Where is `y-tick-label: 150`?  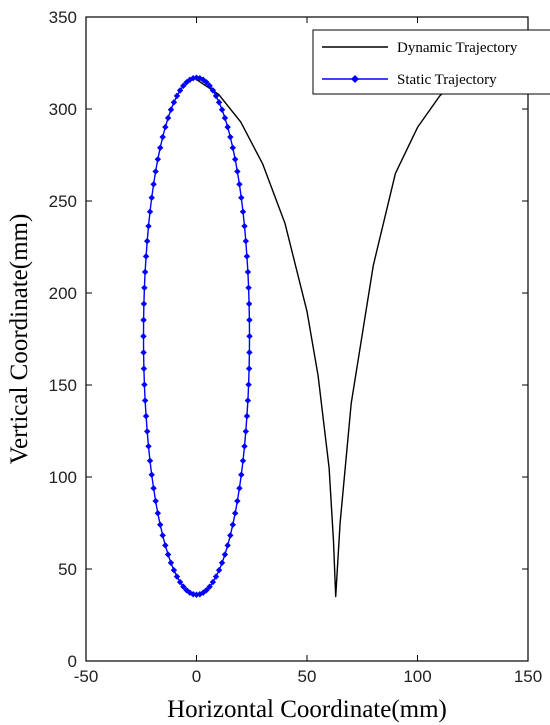
y-tick-label: 150 is located at coordinates (63, 385).